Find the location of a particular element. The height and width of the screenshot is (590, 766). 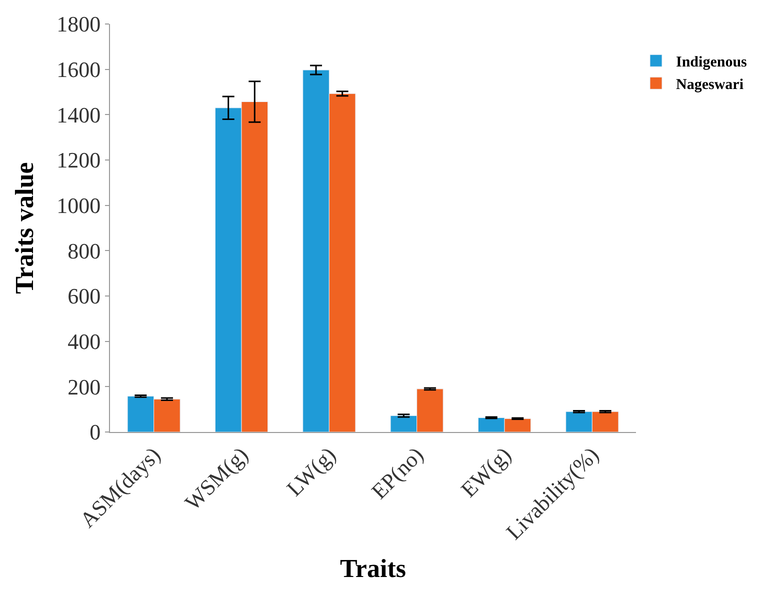

y-axis-title: Traits value is located at coordinates (24, 228).